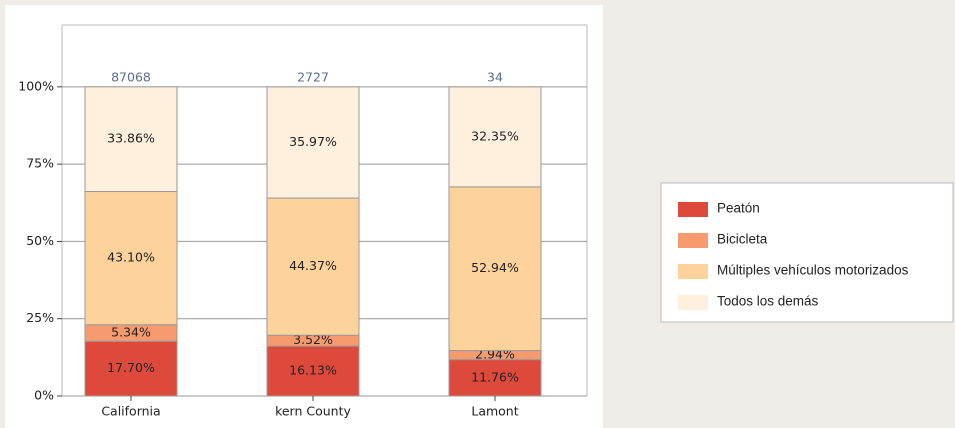 The width and height of the screenshot is (955, 428). I want to click on value-label: 32.35%, so click(495, 135).